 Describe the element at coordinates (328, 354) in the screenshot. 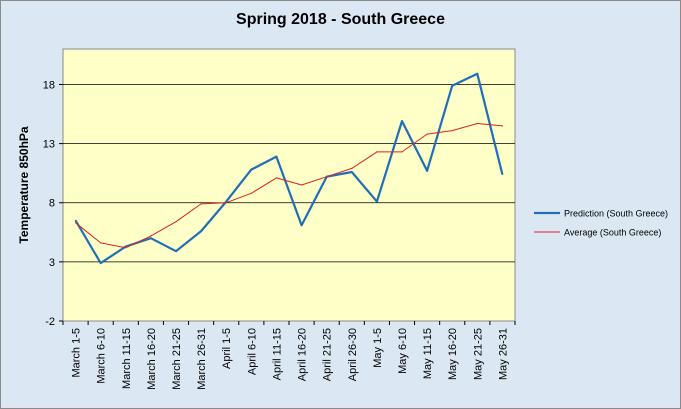

I see `x-tick-label: April 21-25` at that location.